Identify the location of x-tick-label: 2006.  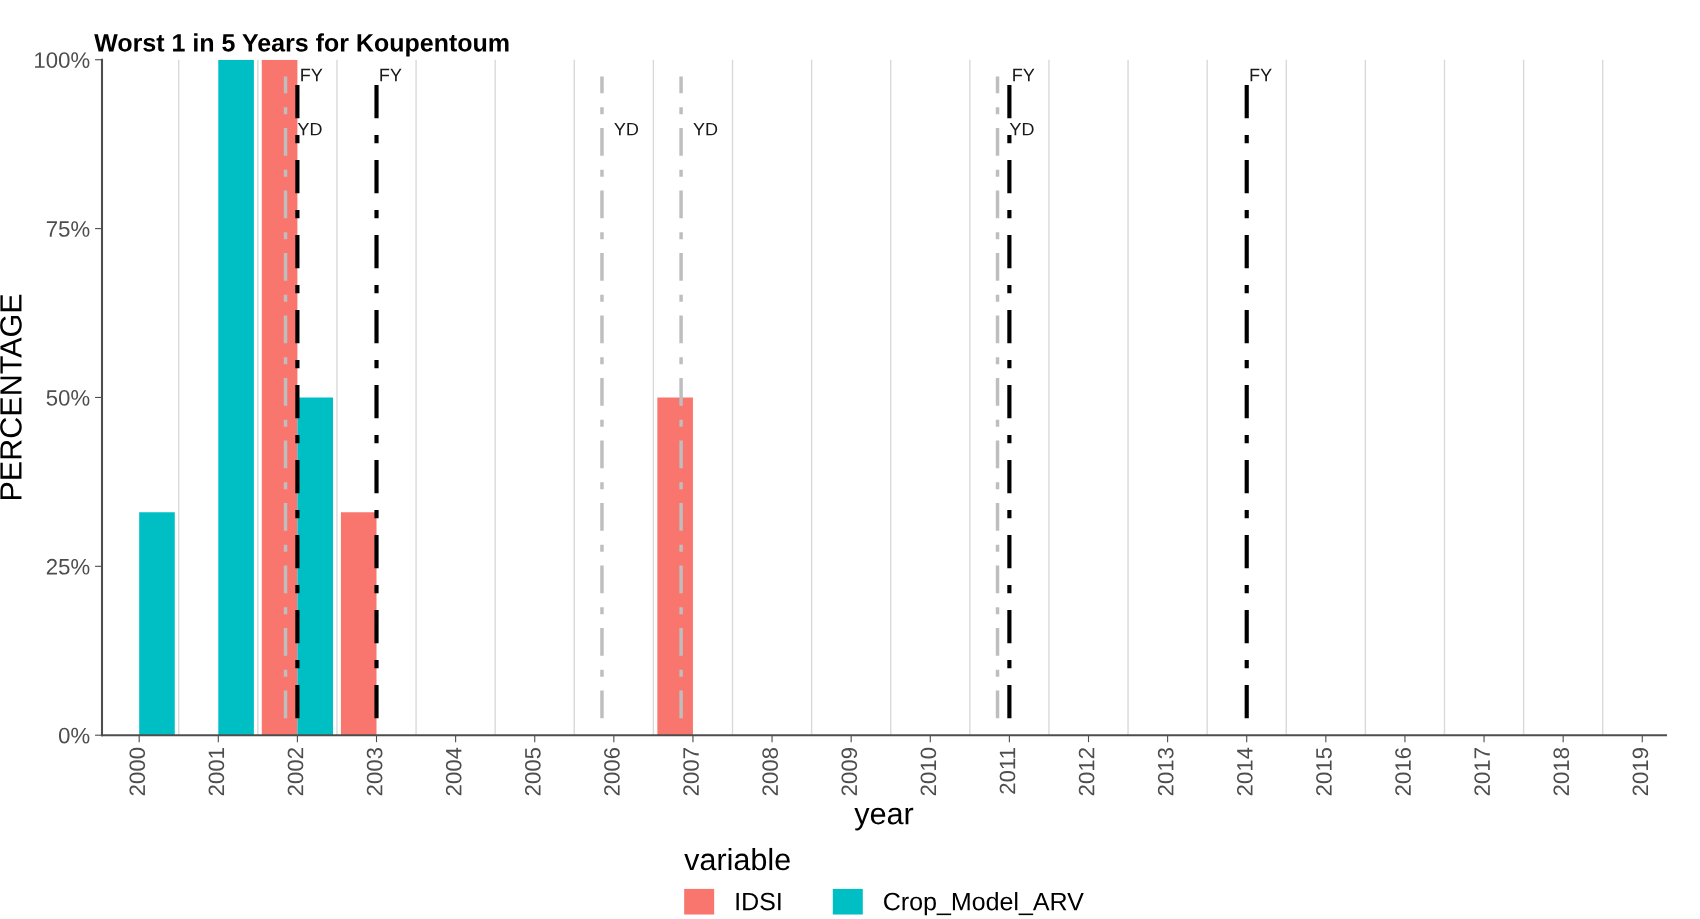
(612, 771).